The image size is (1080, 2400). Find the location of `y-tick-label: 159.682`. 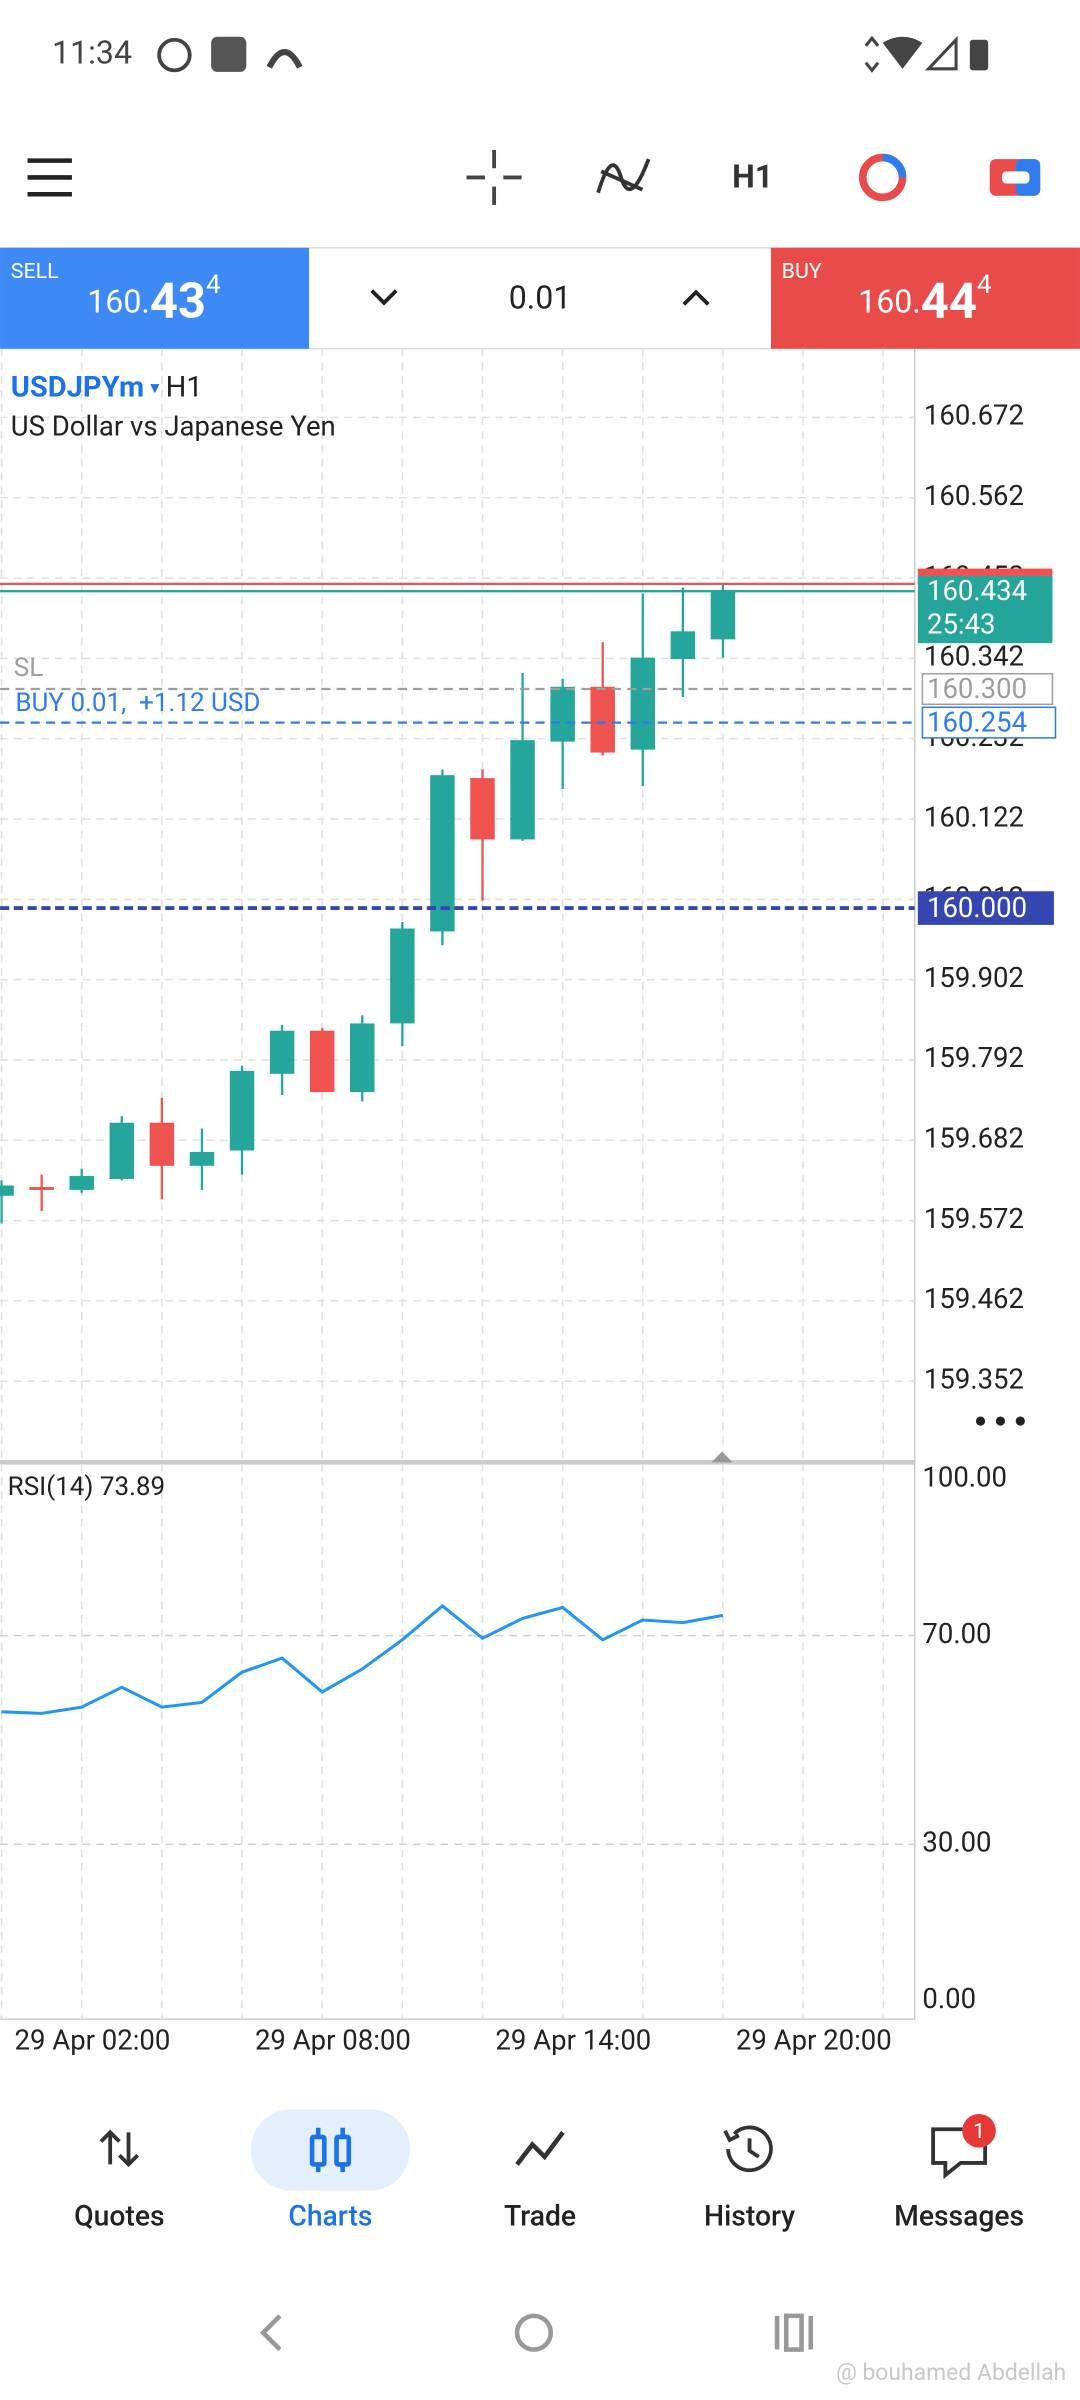

y-tick-label: 159.682 is located at coordinates (974, 1138).